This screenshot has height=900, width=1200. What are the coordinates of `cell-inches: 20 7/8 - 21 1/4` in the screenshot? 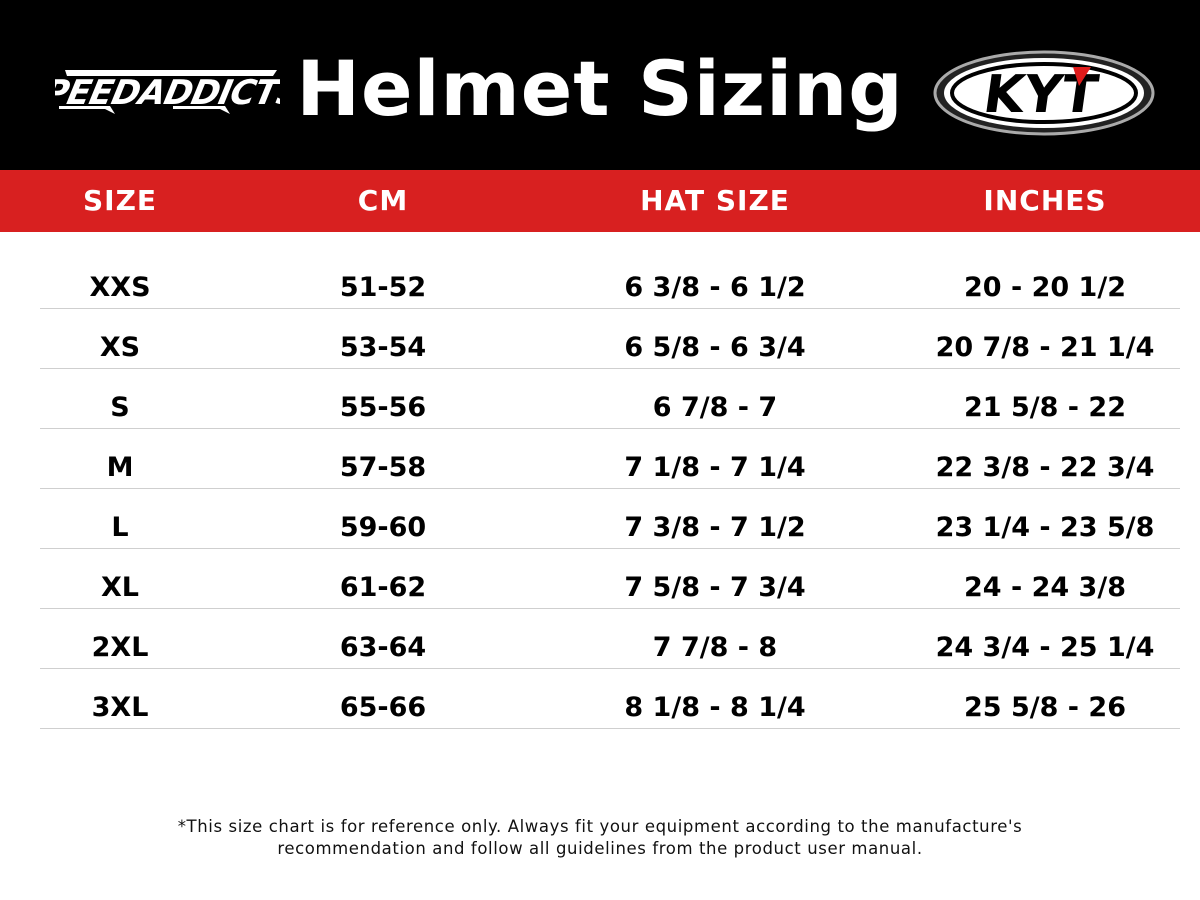 It's located at (1045, 347).